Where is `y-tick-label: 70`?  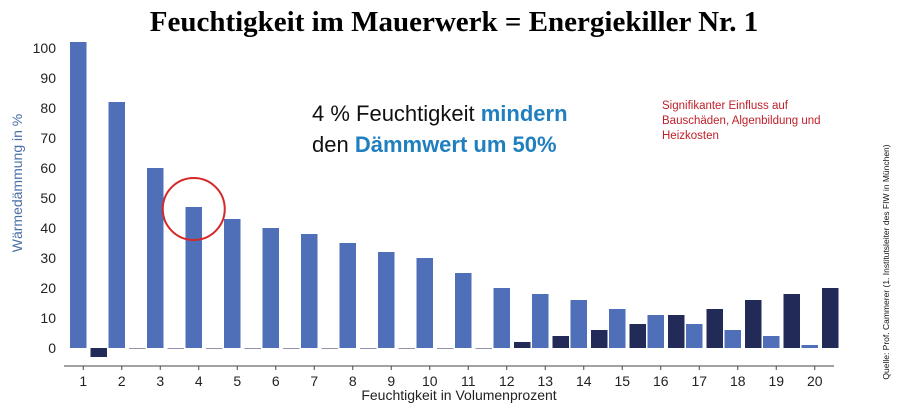
y-tick-label: 70 is located at coordinates (48, 138).